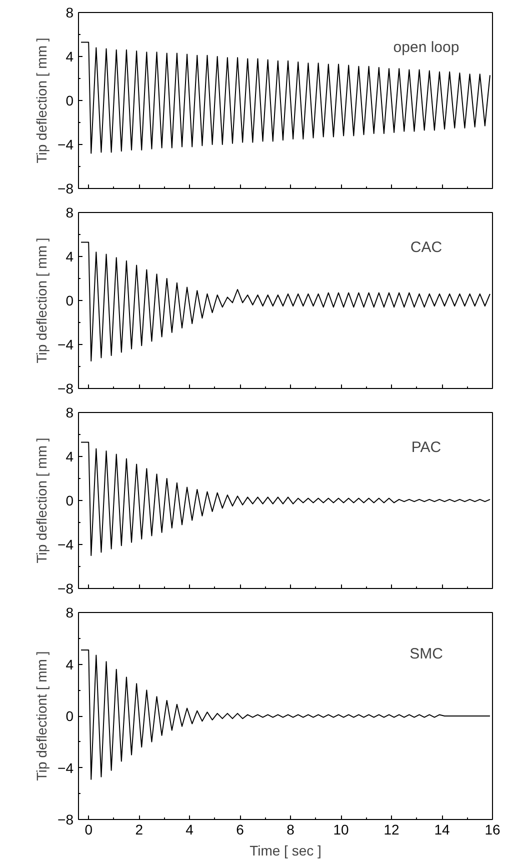  What do you see at coordinates (426, 247) in the screenshot?
I see `annotation: CAC` at bounding box center [426, 247].